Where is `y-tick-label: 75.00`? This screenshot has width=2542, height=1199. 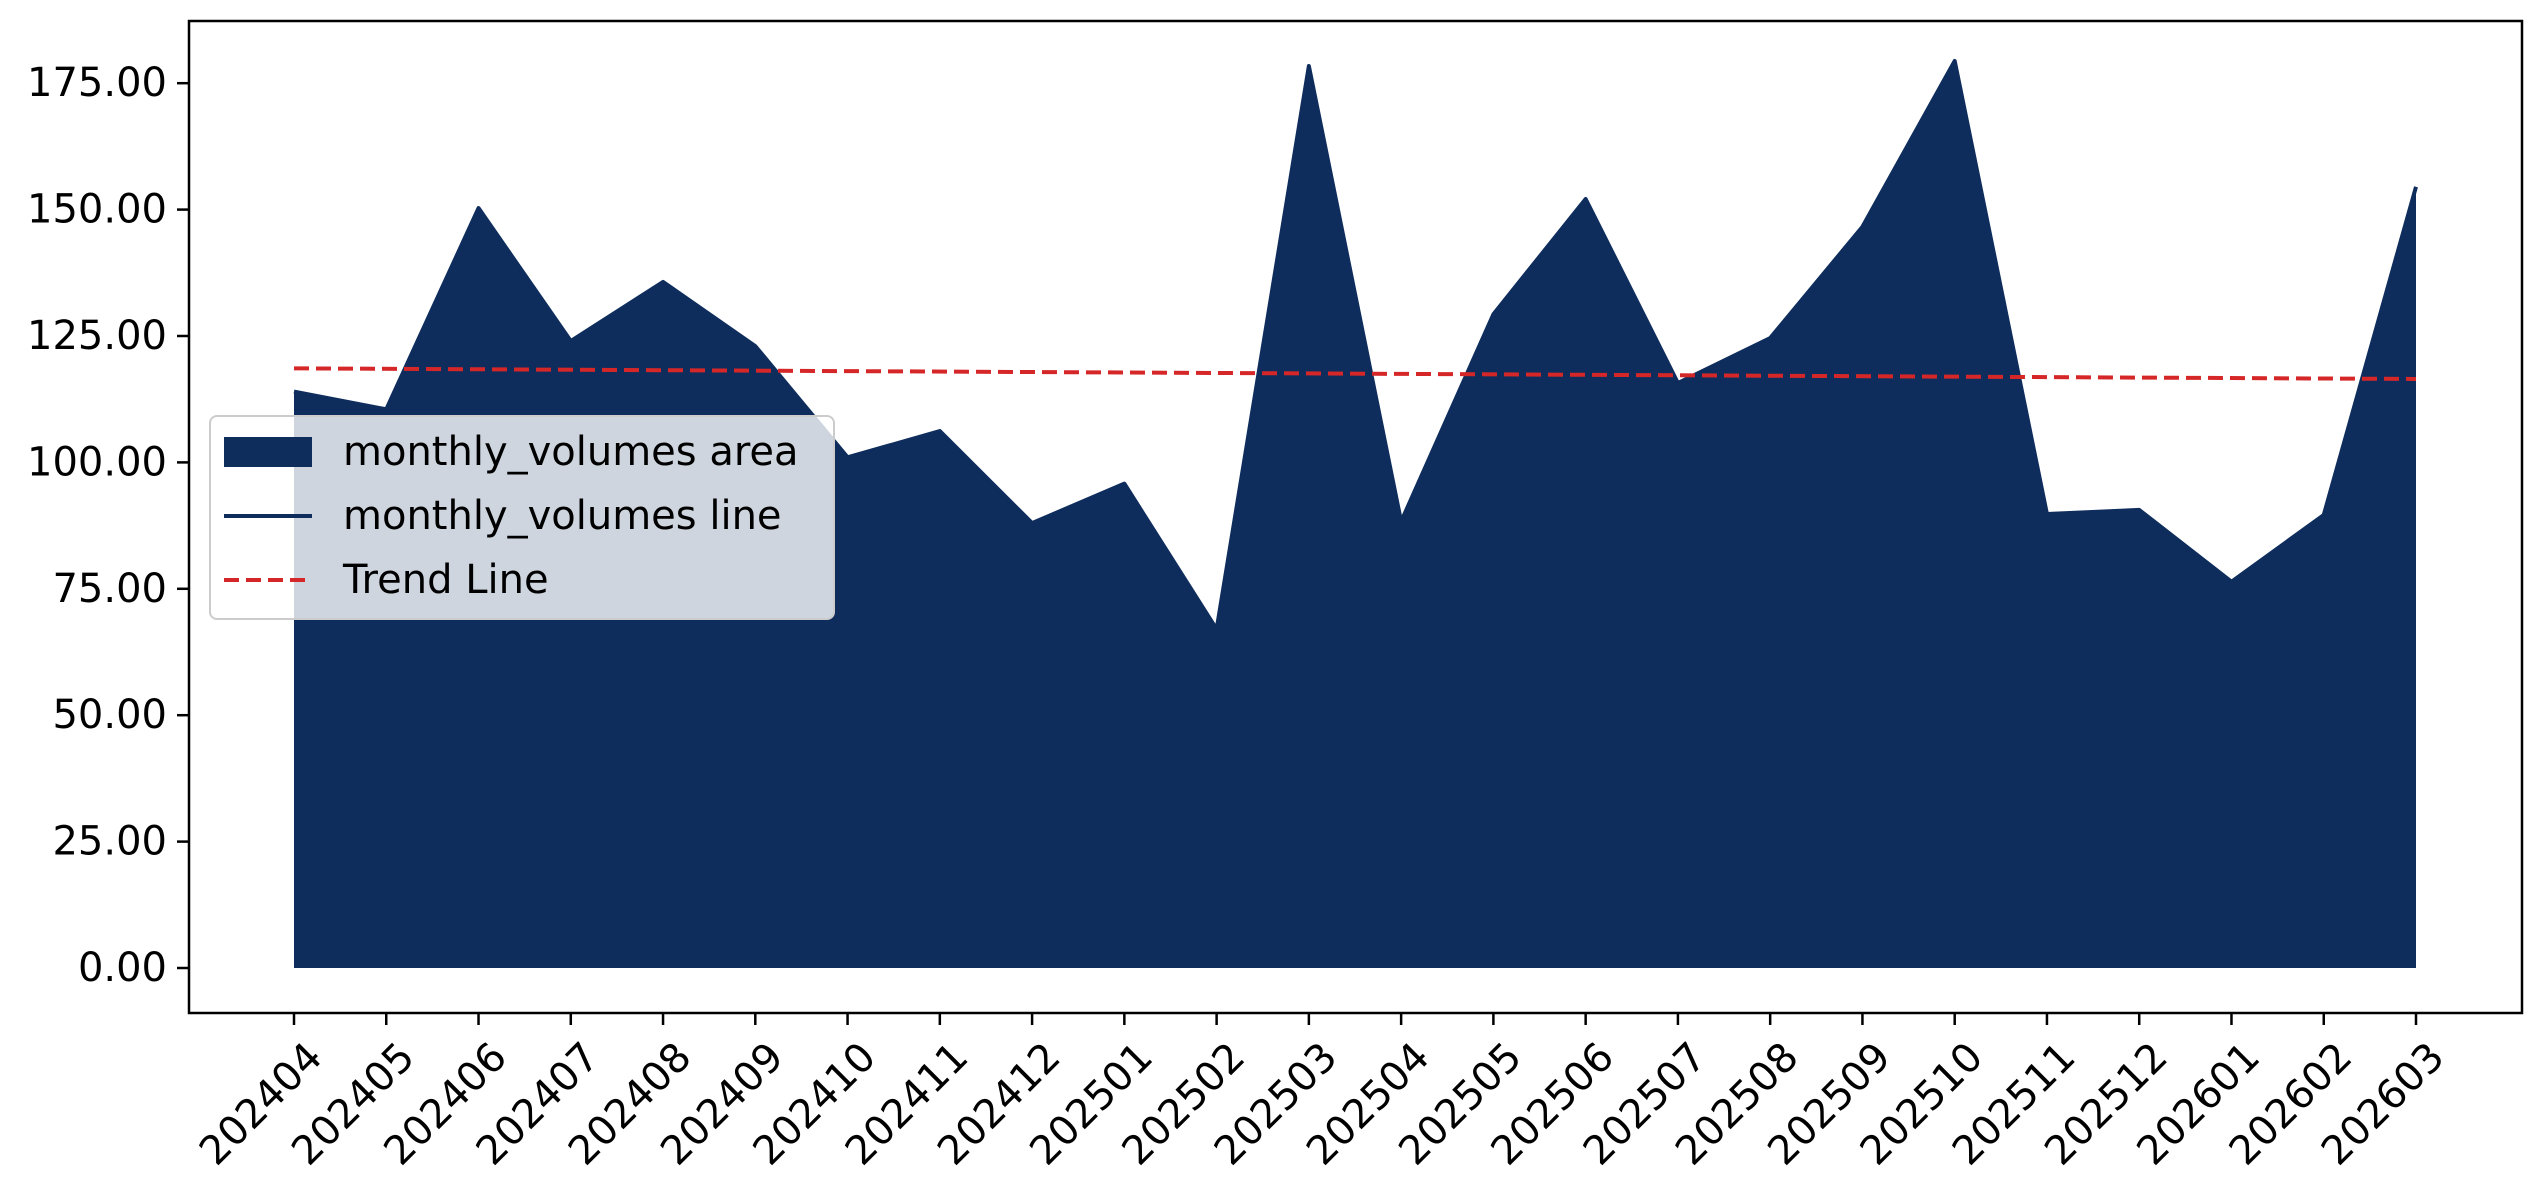 y-tick-label: 75.00 is located at coordinates (109, 589).